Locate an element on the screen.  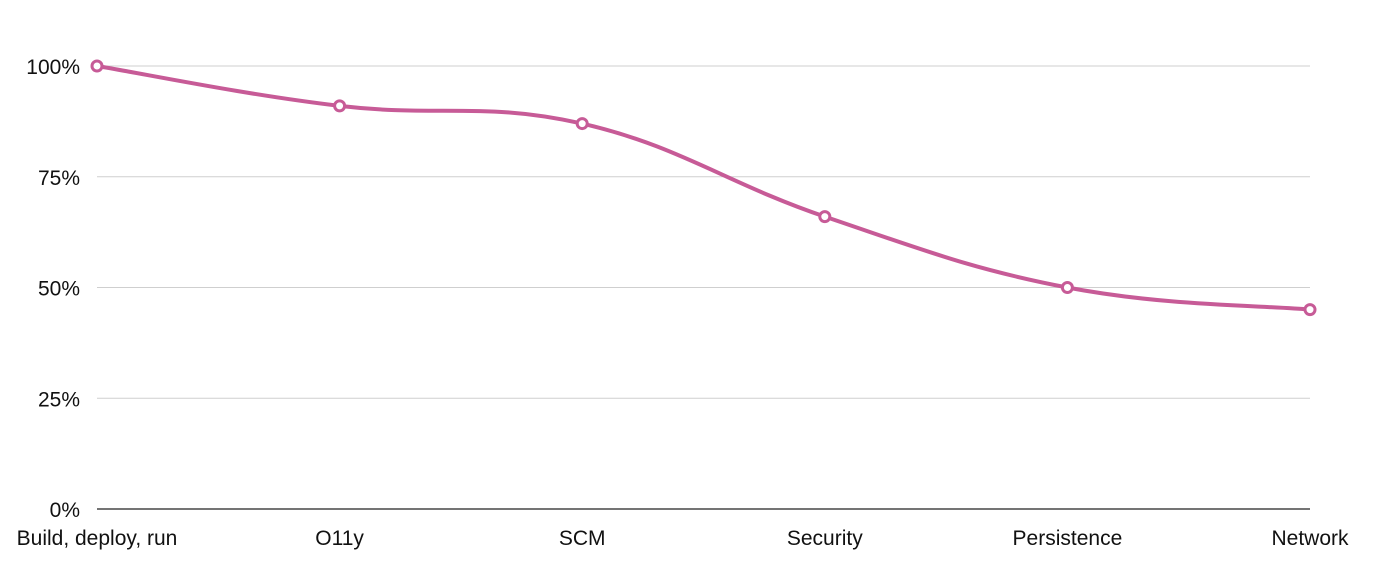
x-tick-label: Persistence is located at coordinates (1068, 538).